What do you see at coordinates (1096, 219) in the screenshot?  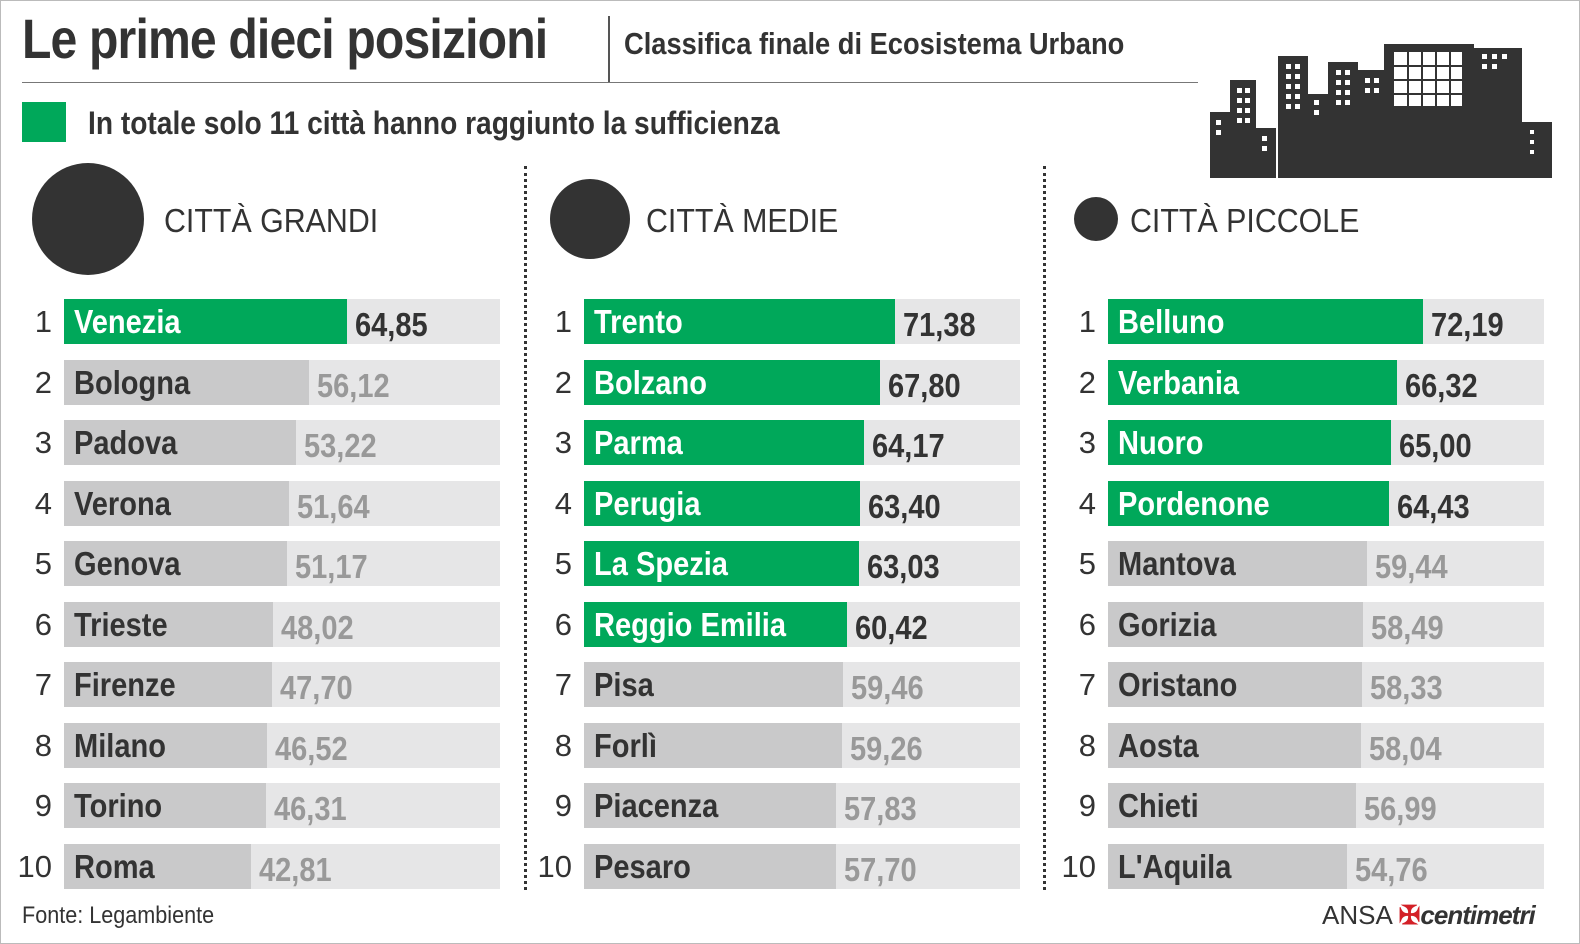 I see `size-circle-icon` at bounding box center [1096, 219].